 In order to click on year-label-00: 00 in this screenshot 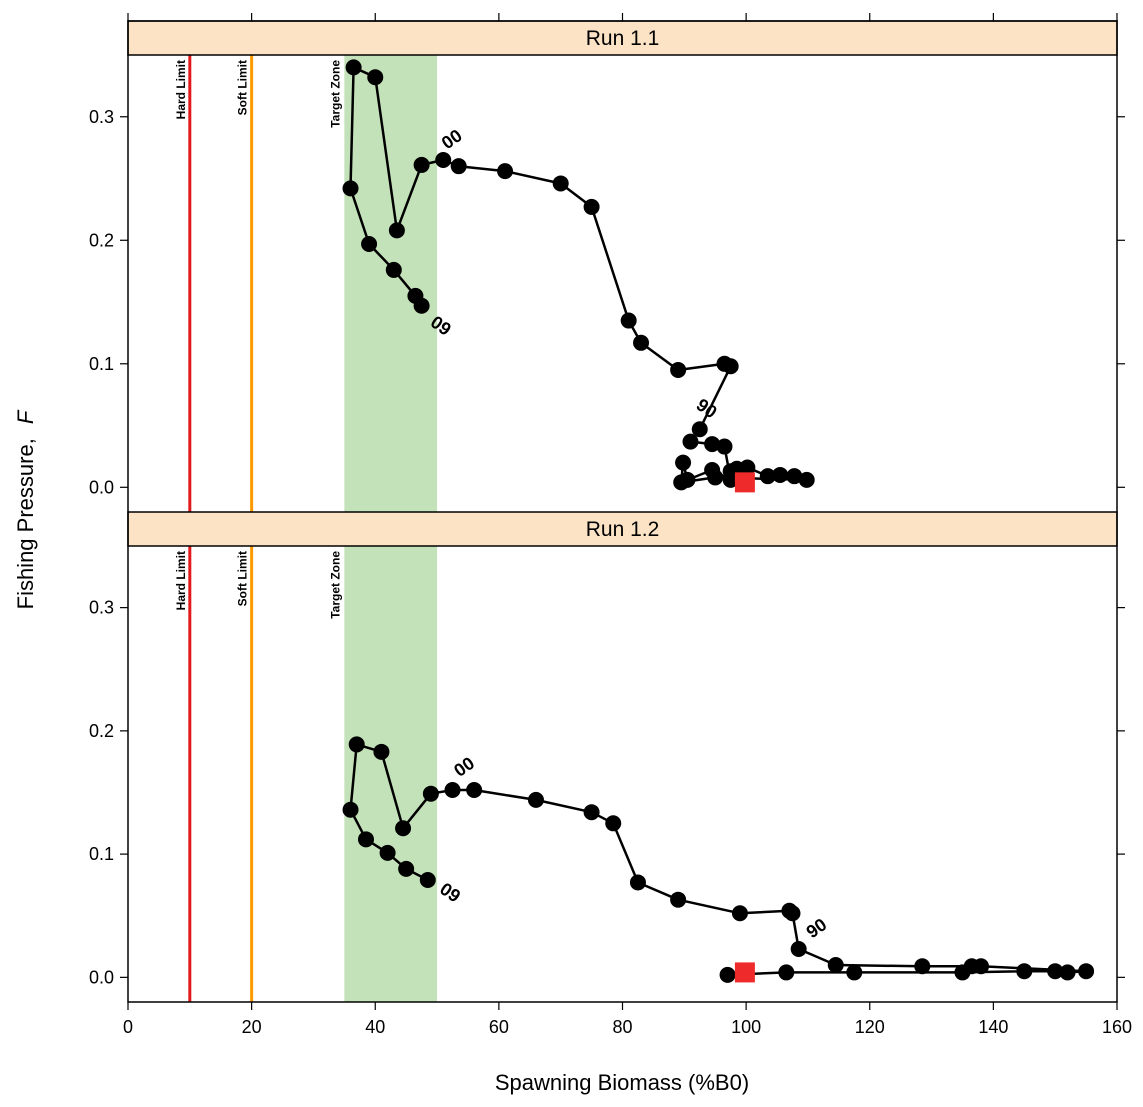, I will do `click(452, 139)`.